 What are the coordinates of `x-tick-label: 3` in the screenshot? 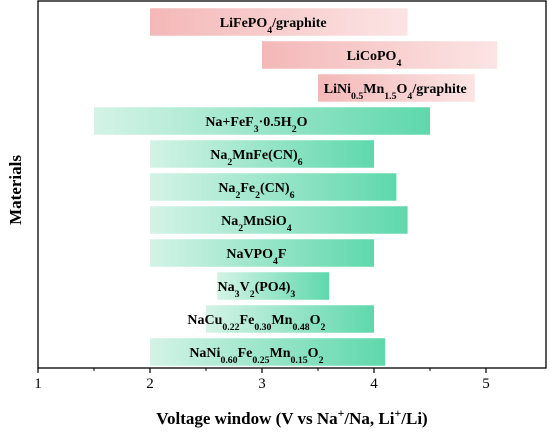 It's located at (262, 384).